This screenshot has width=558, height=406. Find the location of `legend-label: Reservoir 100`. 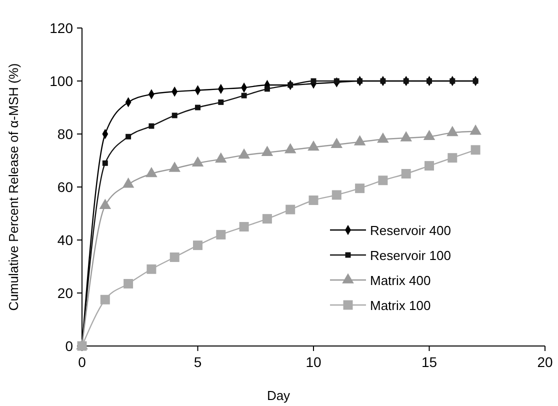

legend-label: Reservoir 100 is located at coordinates (410, 255).